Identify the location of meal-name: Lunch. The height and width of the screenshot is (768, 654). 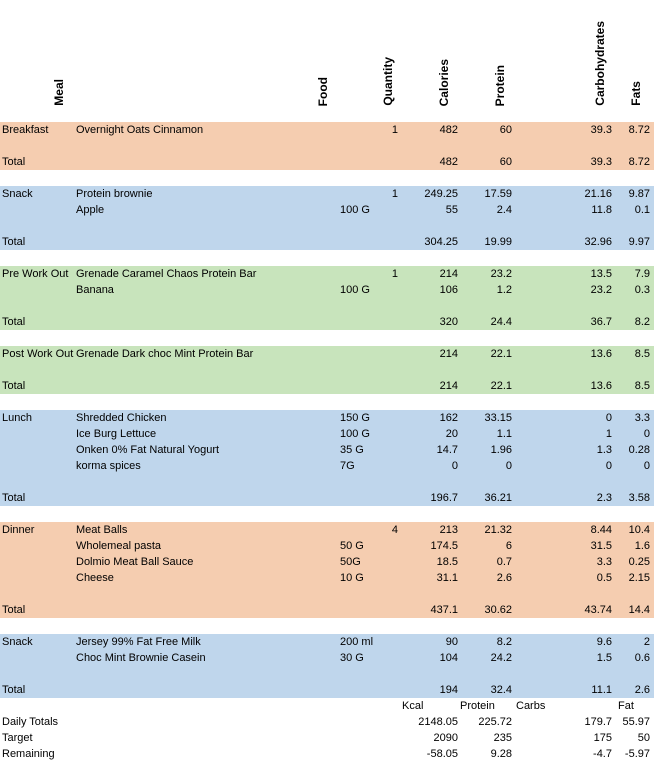
(17, 418).